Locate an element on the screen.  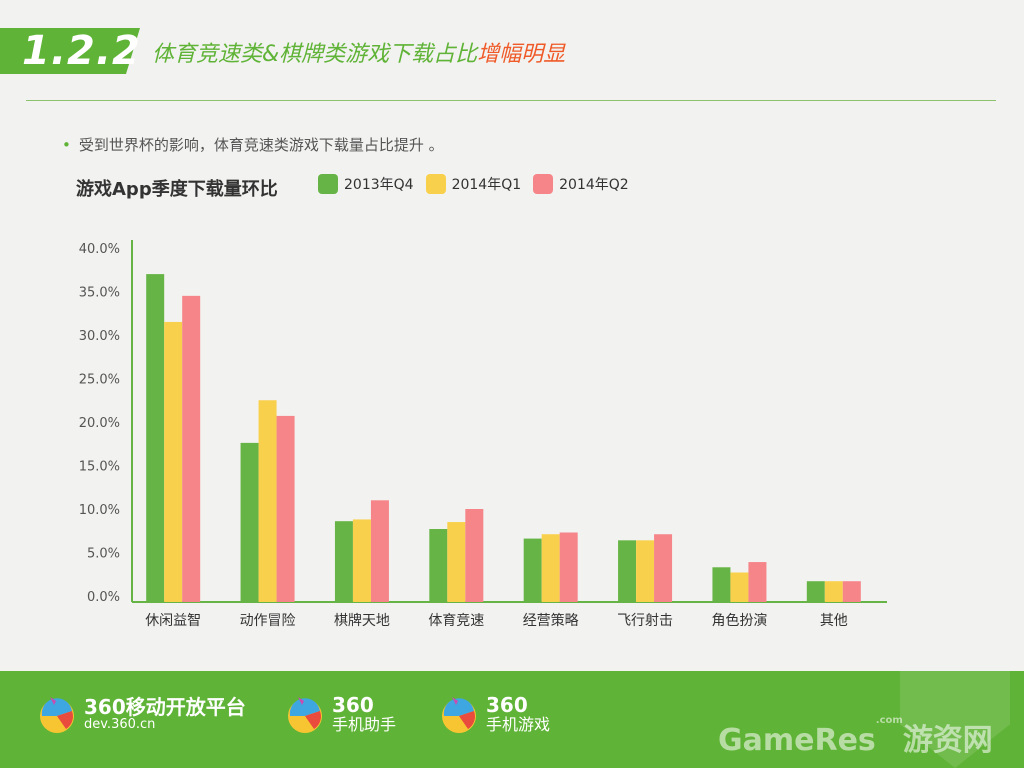
page-title-highlight: 增幅明显 is located at coordinates (521, 54).